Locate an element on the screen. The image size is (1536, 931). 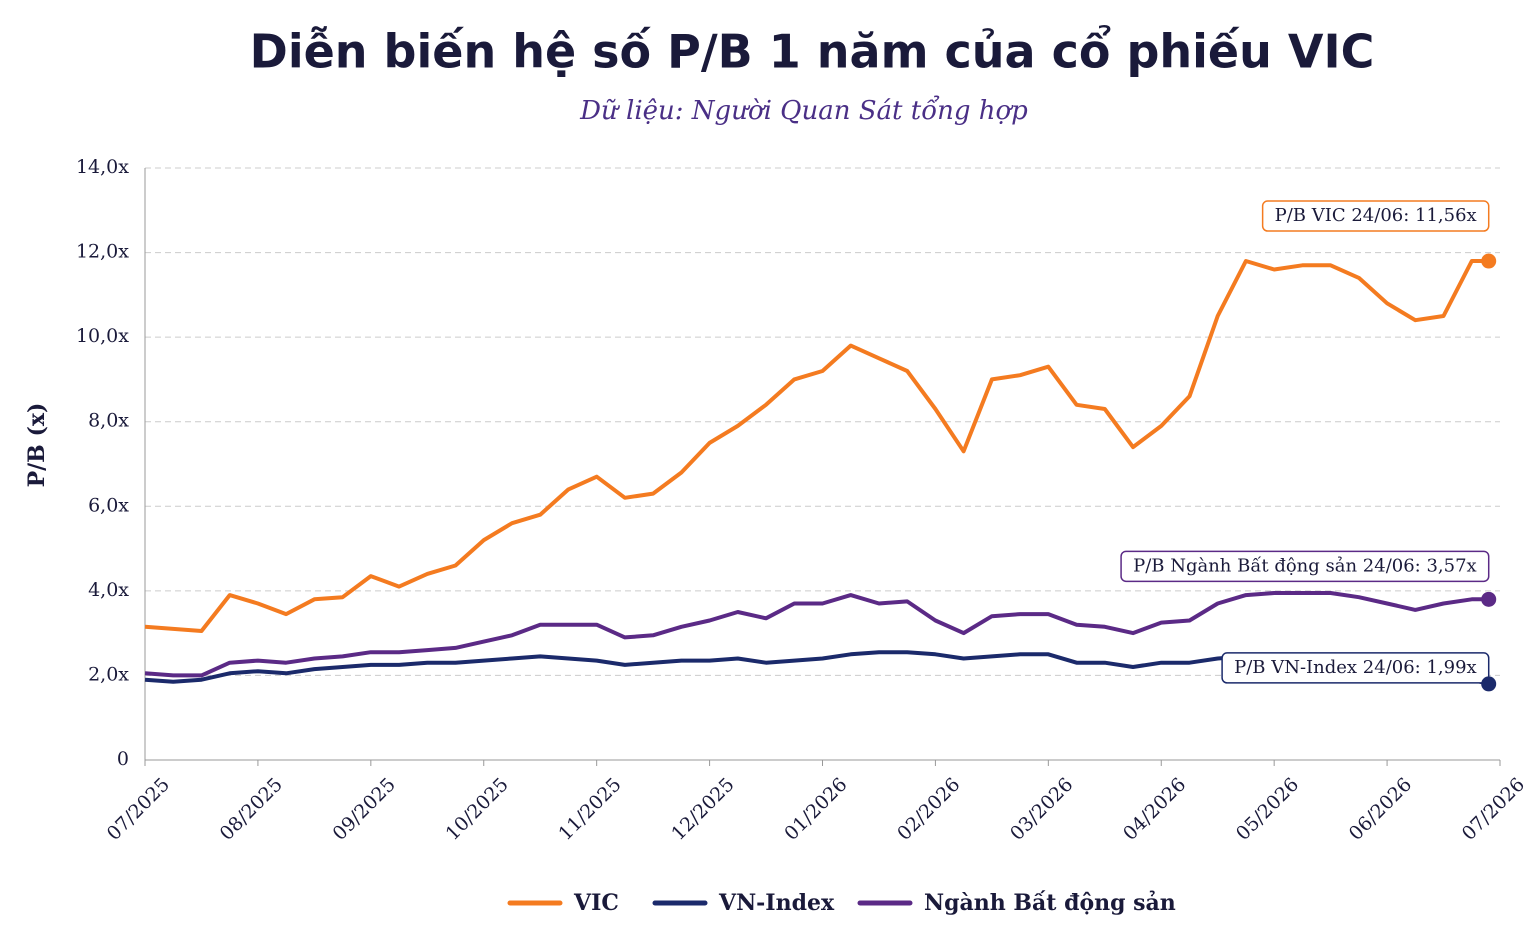
y-tick-label: 8,0x is located at coordinates (108, 421).